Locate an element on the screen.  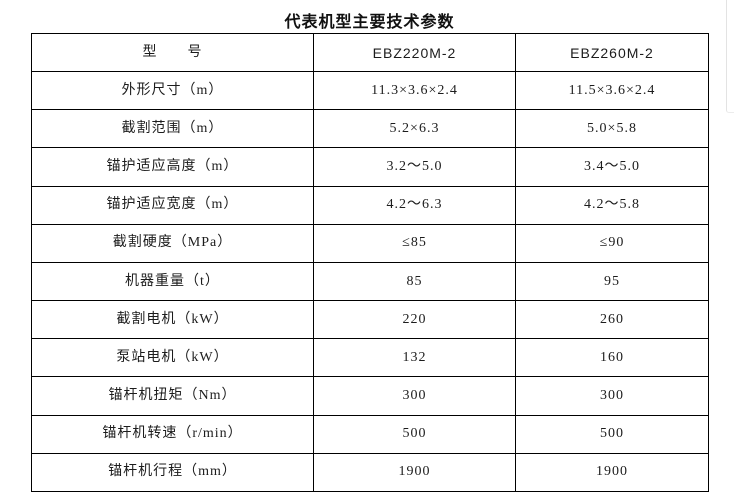
param-value: 95 is located at coordinates (612, 281).